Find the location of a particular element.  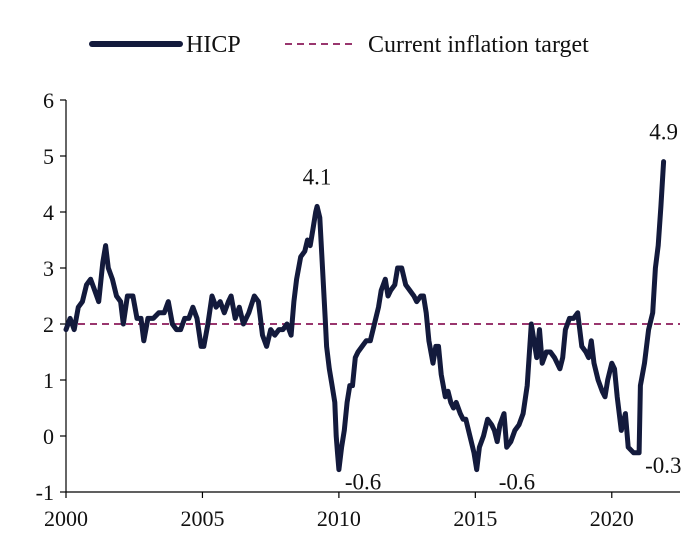

y-tick-label: 3 is located at coordinates (48, 268).